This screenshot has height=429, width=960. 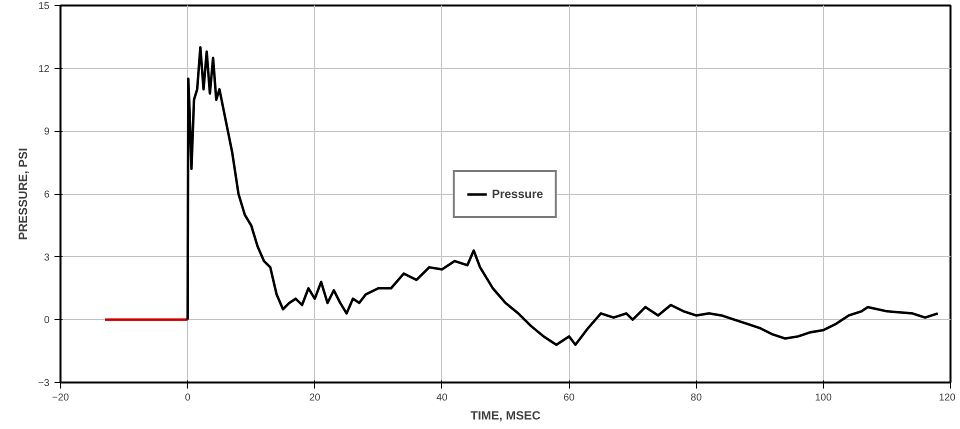 I want to click on y-tick-label: 6, so click(x=47, y=195).